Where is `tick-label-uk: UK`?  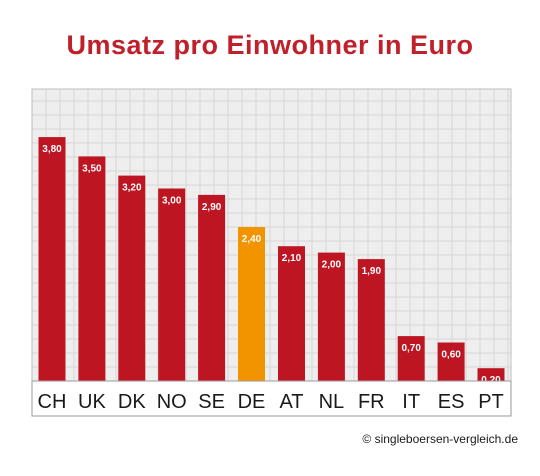
tick-label-uk: UK is located at coordinates (92, 402).